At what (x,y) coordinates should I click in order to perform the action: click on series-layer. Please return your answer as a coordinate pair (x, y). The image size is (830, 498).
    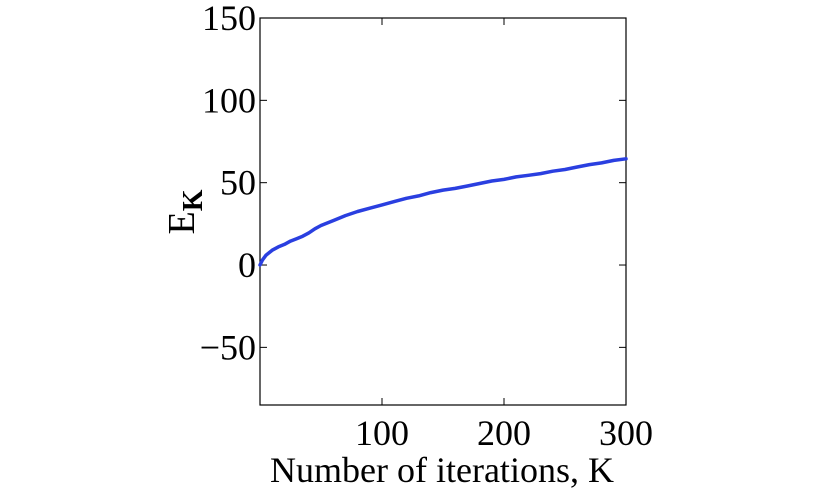
    Looking at the image, I should click on (443, 212).